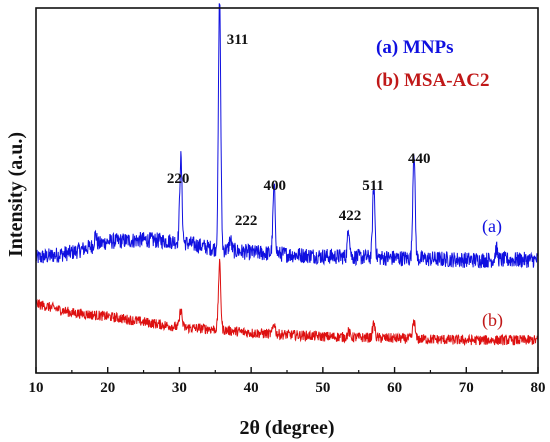  I want to click on x-tick-label: 50, so click(322, 388).